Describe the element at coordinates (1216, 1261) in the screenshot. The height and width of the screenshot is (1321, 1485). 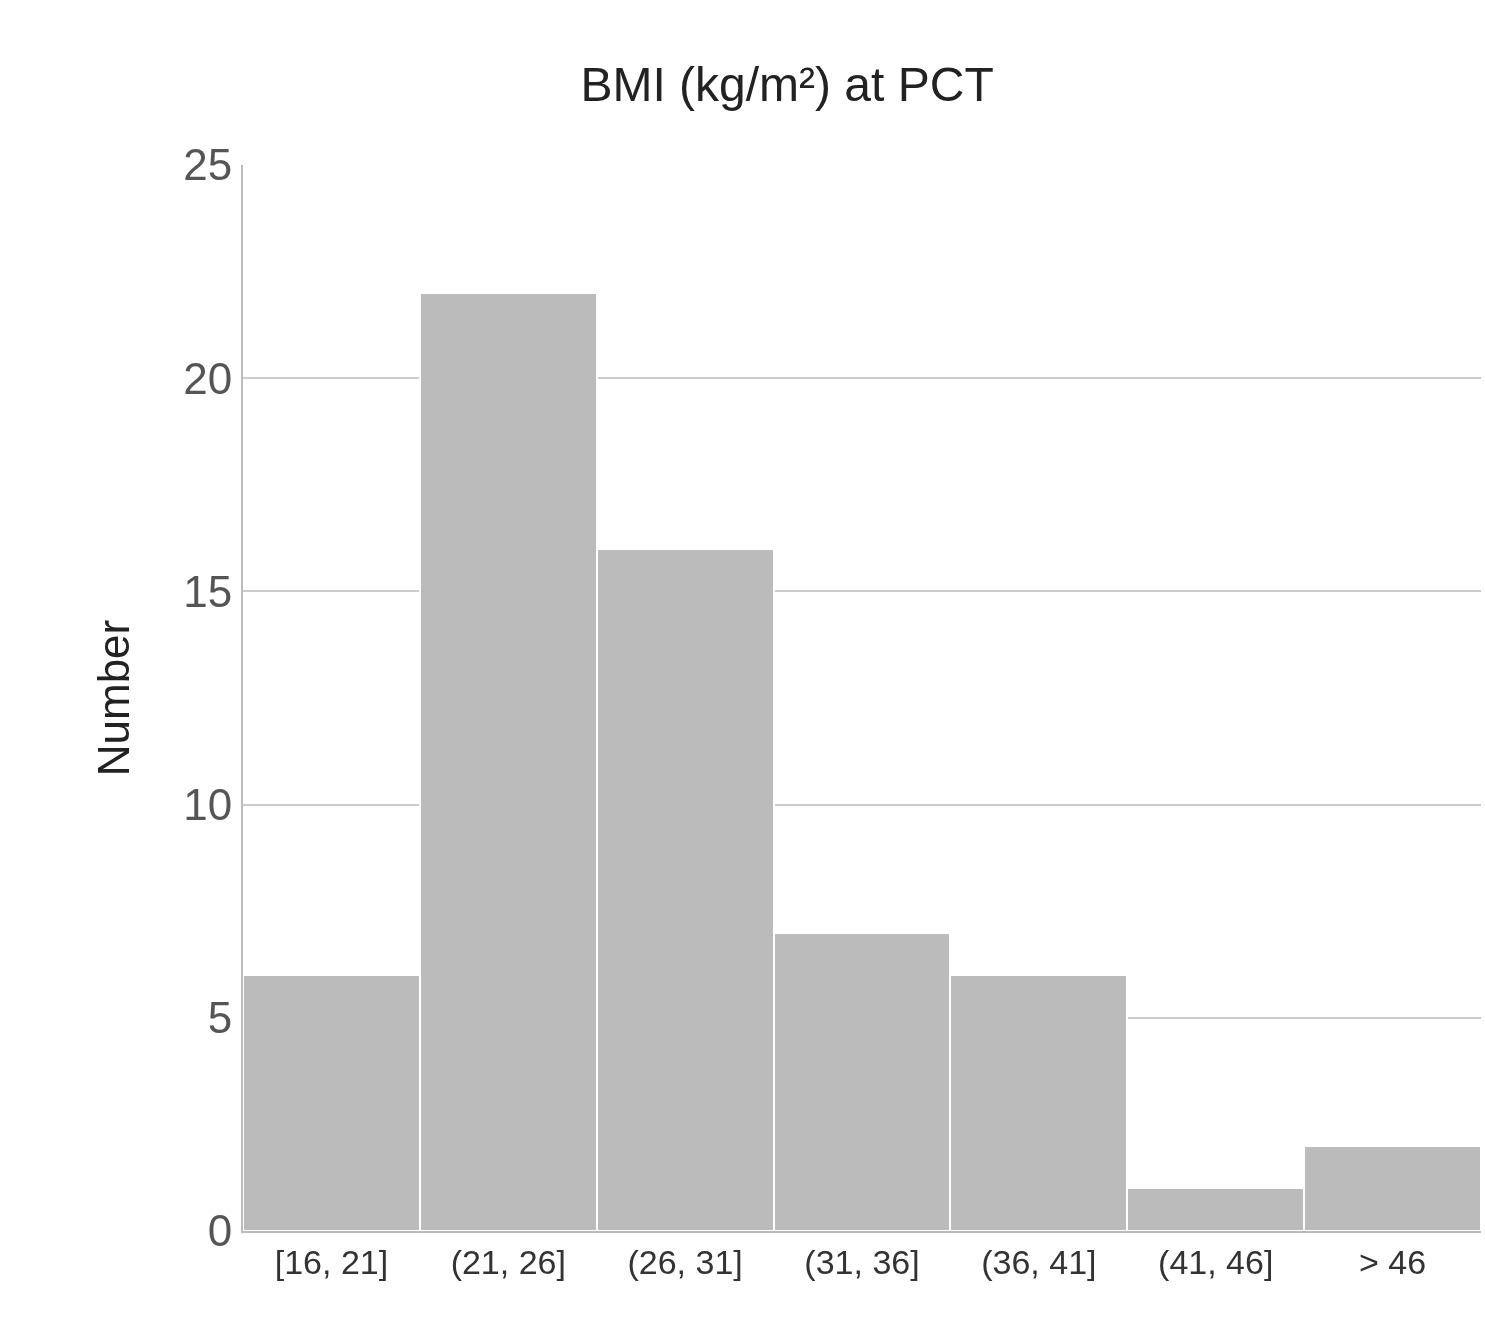
I see `x-tick-label: (41, 46]` at that location.